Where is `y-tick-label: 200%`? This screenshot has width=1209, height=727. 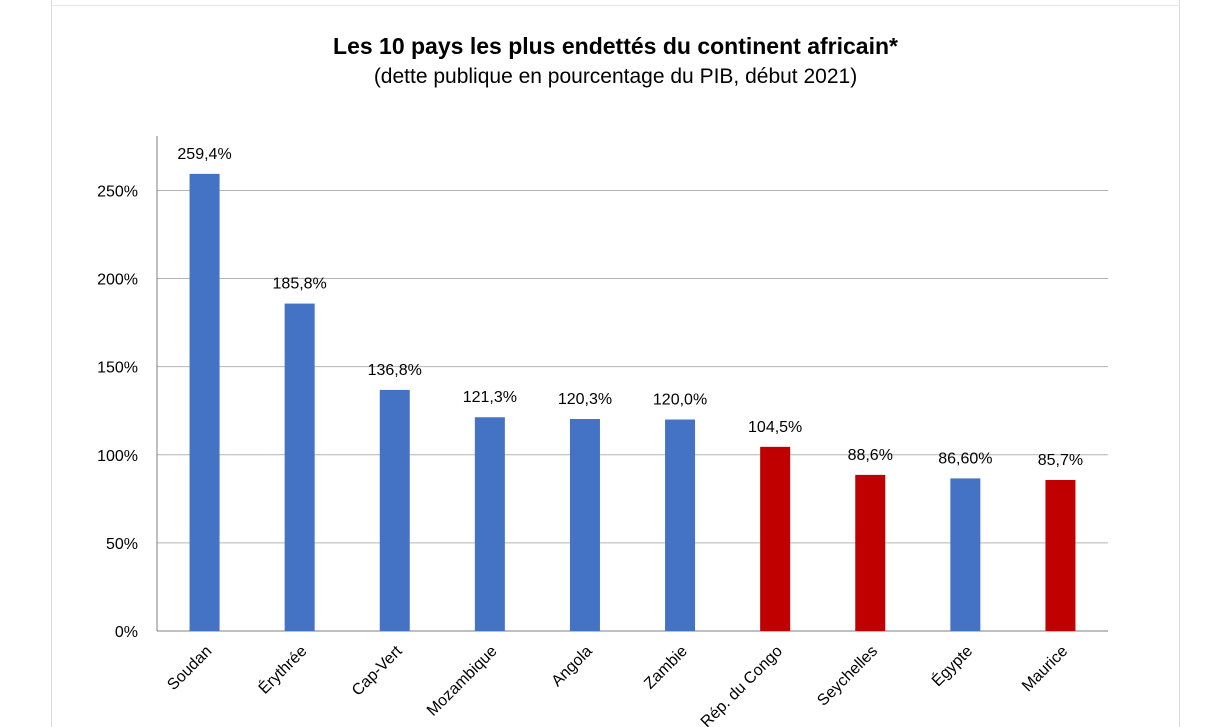 y-tick-label: 200% is located at coordinates (117, 280).